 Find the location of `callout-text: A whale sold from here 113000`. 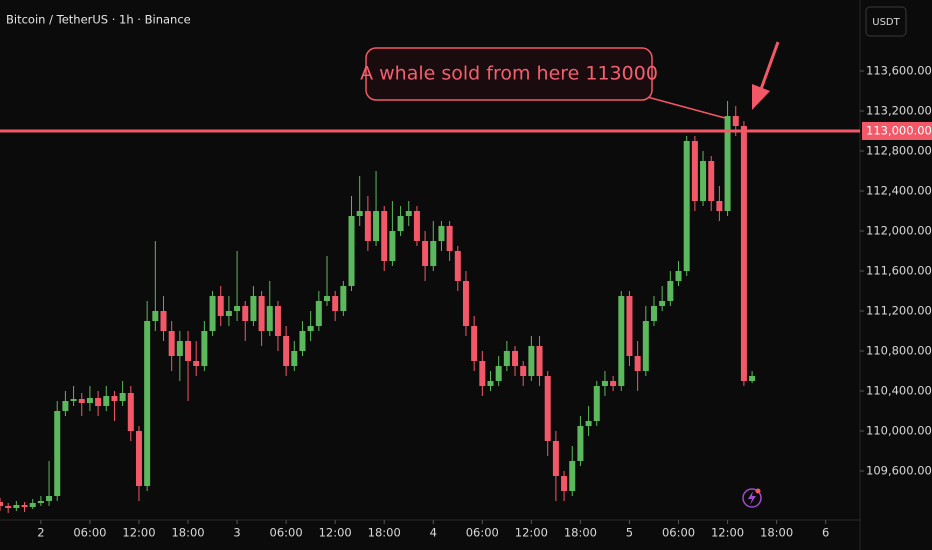

callout-text: A whale sold from here 113000 is located at coordinates (509, 74).